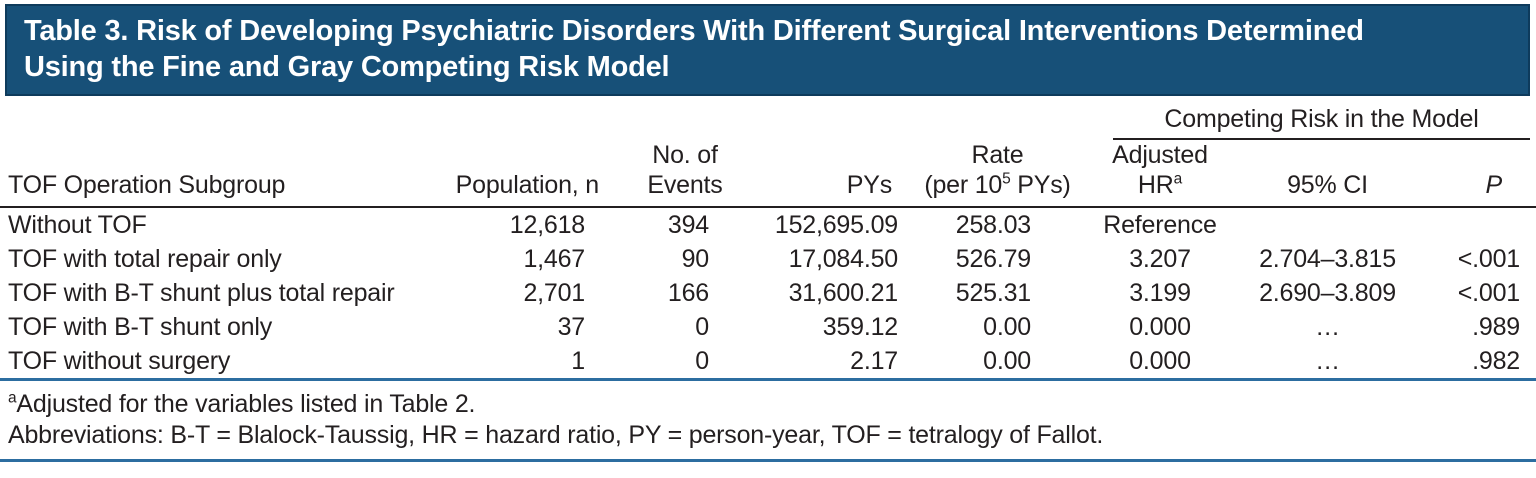 The height and width of the screenshot is (478, 1536). I want to click on cell-subgroup: TOF with total repair only, so click(145, 259).